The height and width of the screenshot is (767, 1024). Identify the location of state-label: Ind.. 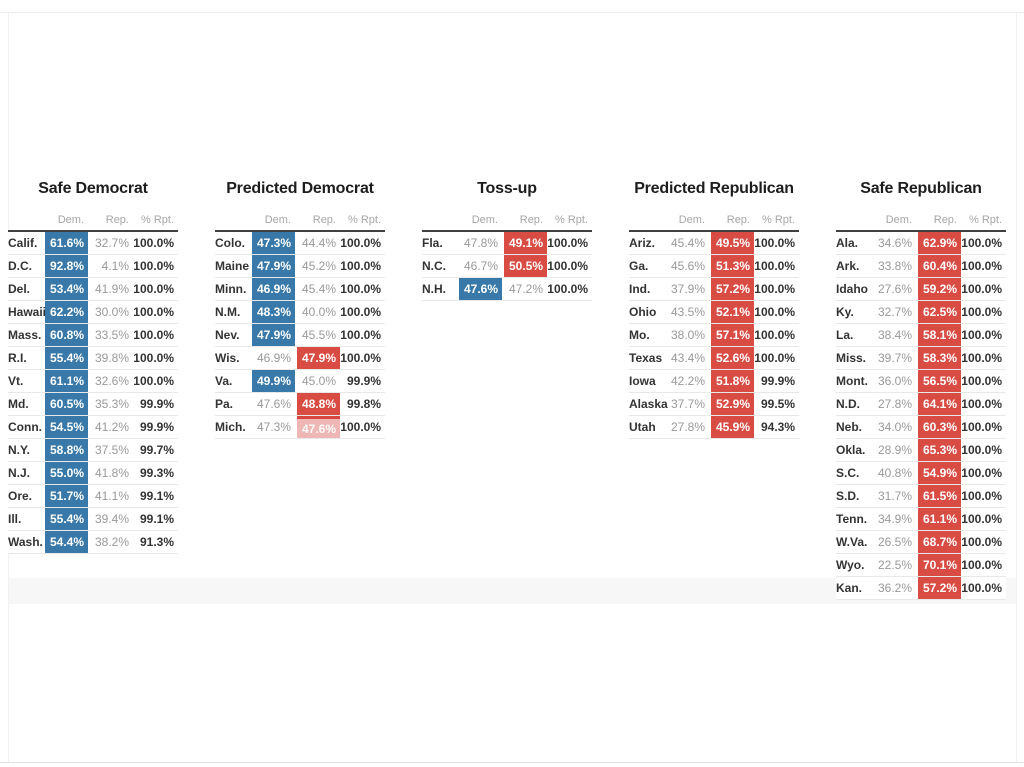
(640, 289).